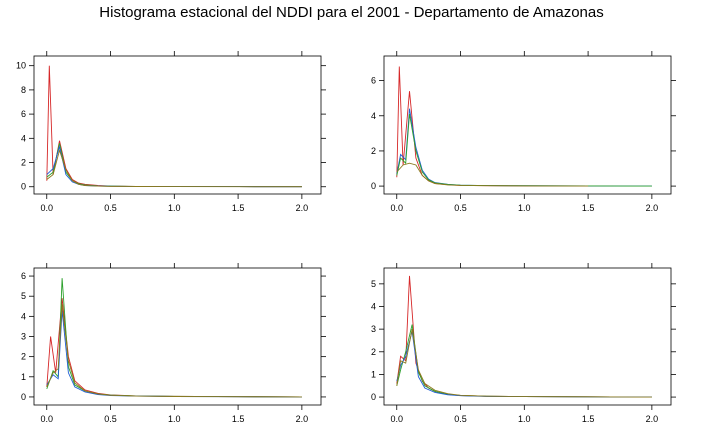  Describe the element at coordinates (21, 66) in the screenshot. I see `y-tick-label: 10` at that location.